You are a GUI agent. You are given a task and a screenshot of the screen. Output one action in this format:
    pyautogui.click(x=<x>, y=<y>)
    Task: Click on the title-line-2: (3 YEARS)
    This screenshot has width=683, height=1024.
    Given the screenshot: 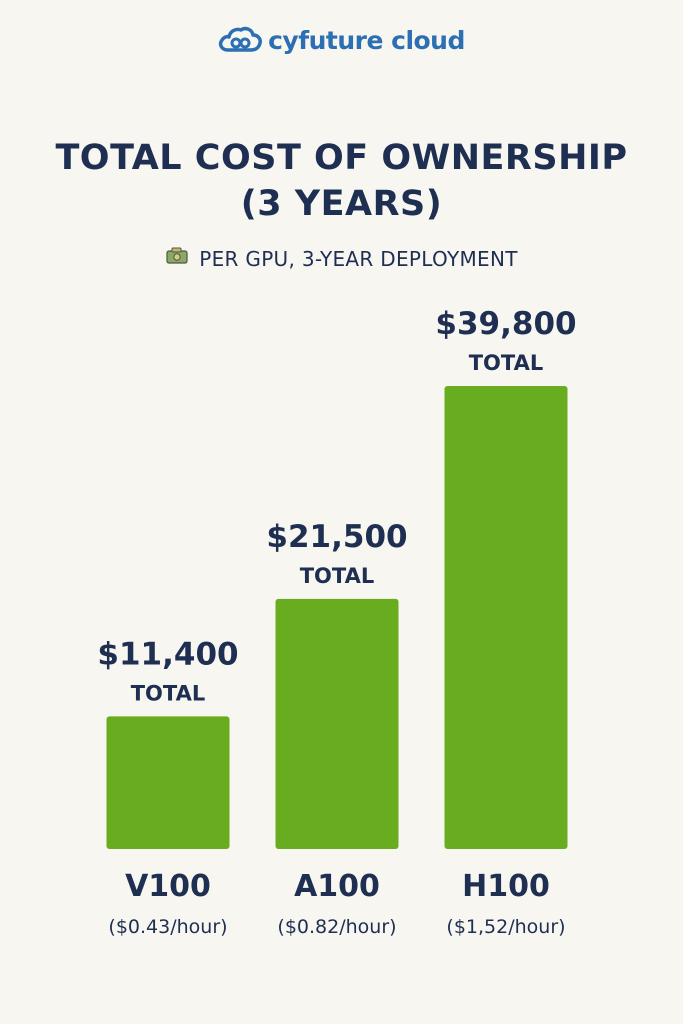 What is the action you would take?
    pyautogui.click(x=341, y=204)
    